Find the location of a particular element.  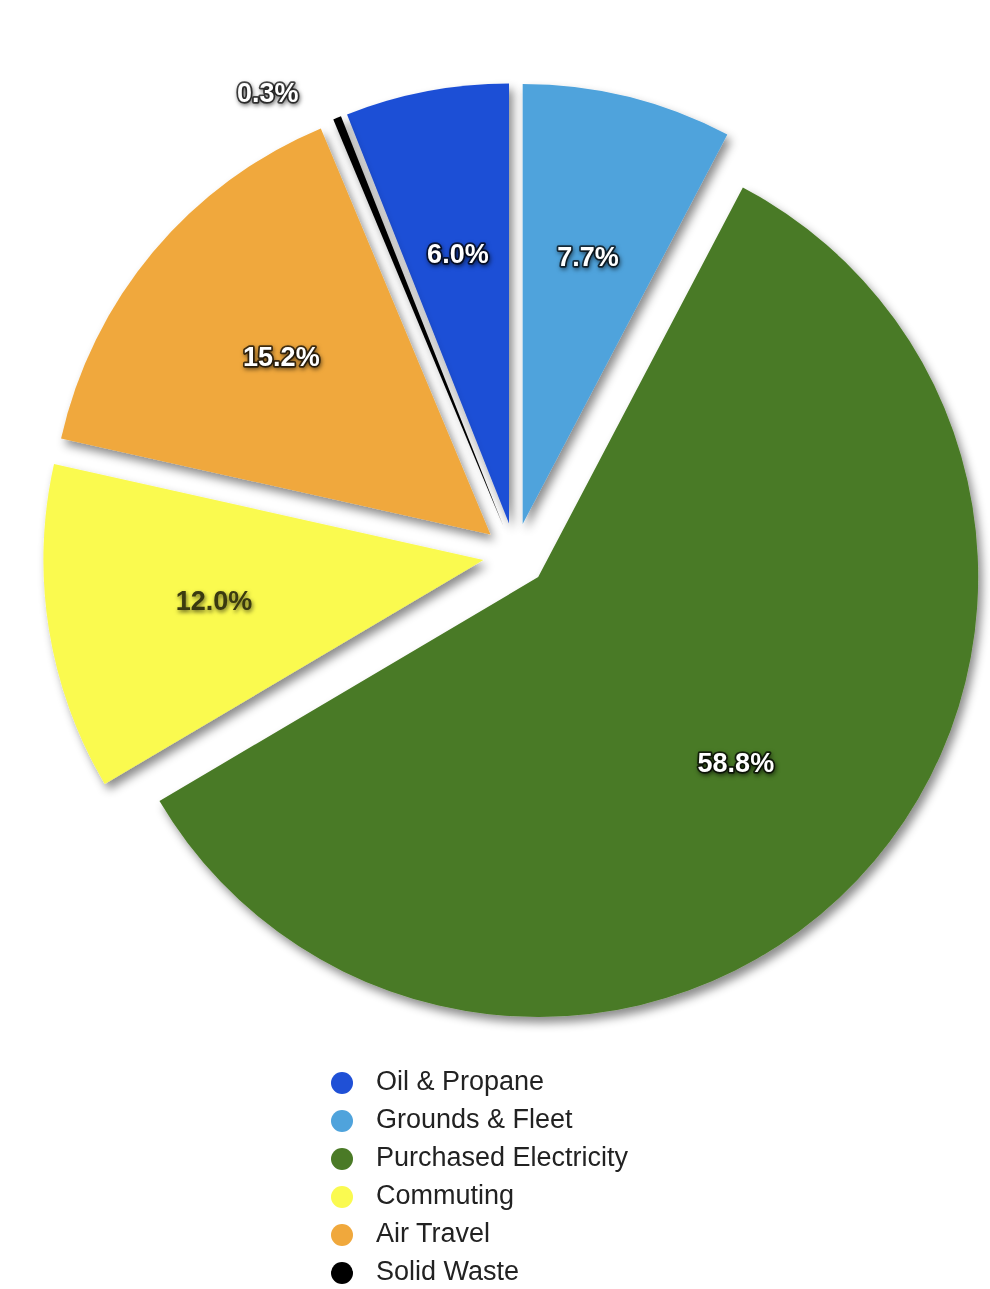

data-label: 12.0% is located at coordinates (214, 600).